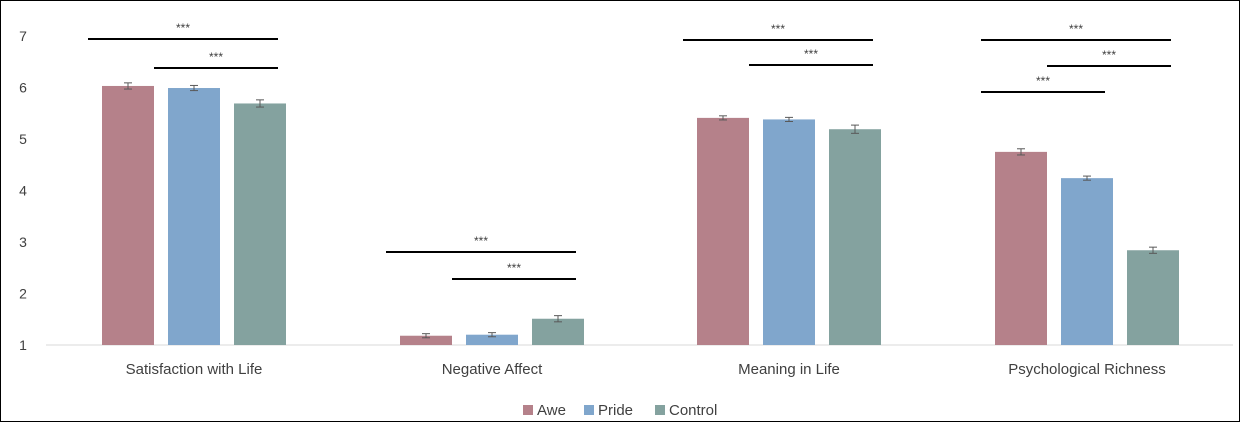 Image resolution: width=1240 pixels, height=423 pixels. Describe the element at coordinates (615, 410) in the screenshot. I see `legend-label: Pride` at that location.